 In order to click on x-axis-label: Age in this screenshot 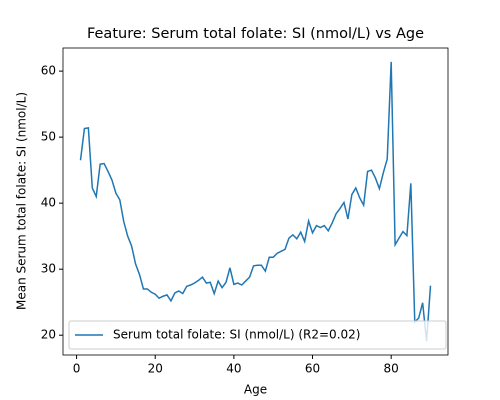, I will do `click(255, 390)`.